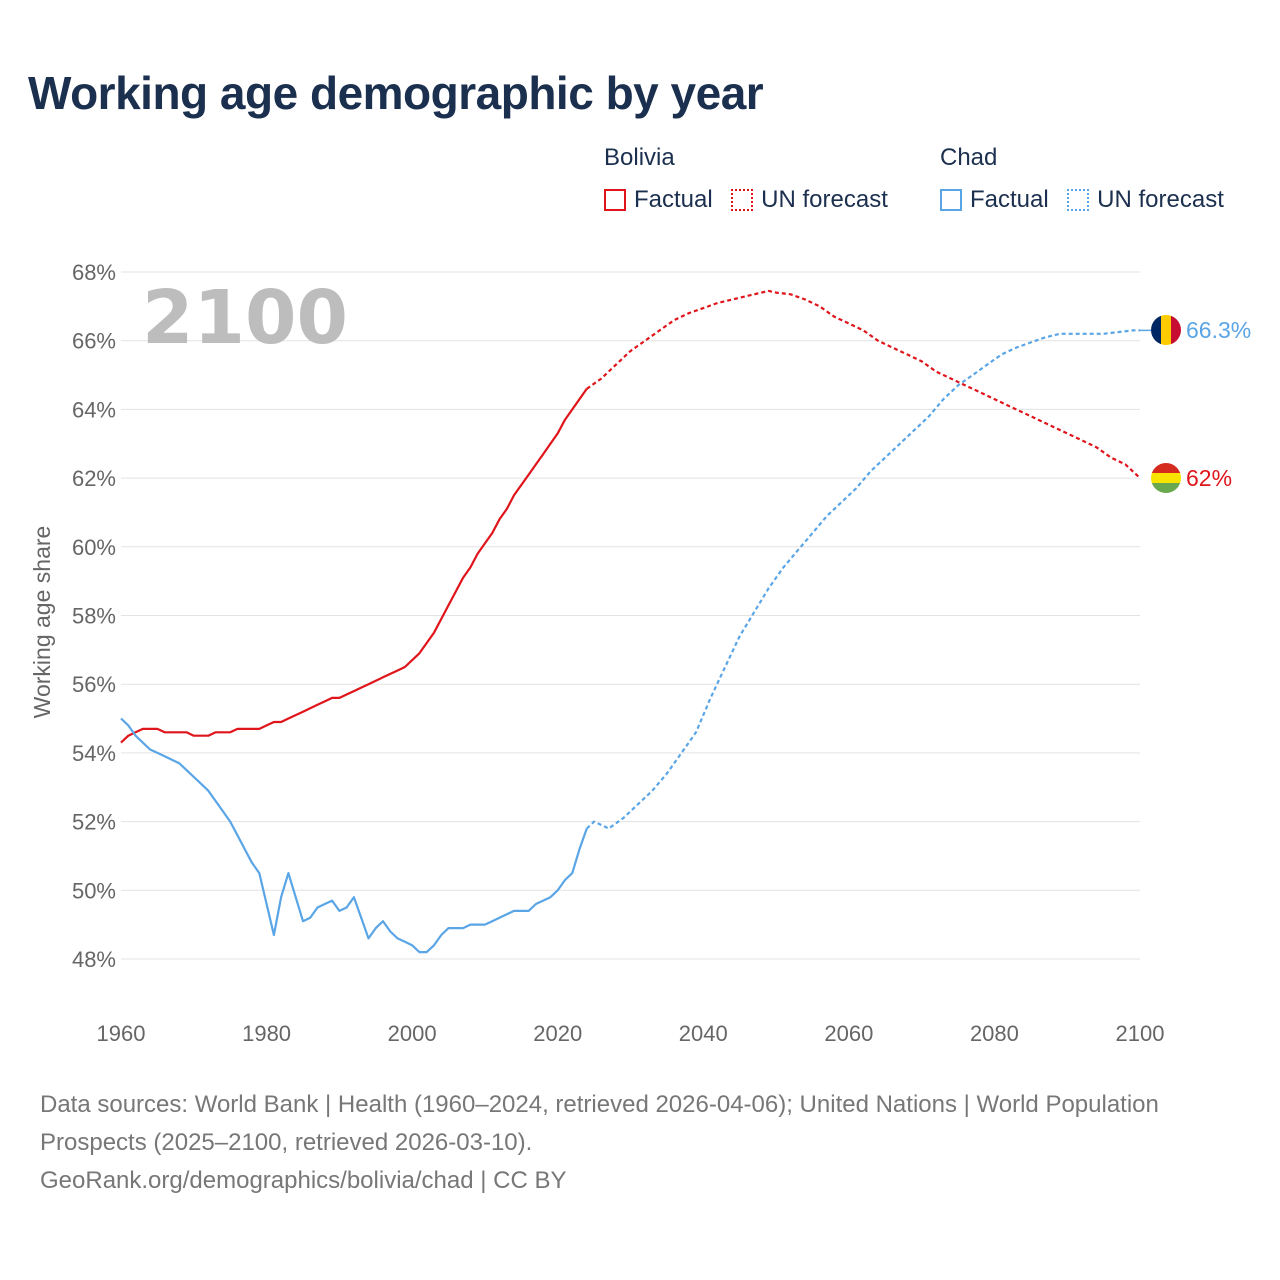 The height and width of the screenshot is (1280, 1280). Describe the element at coordinates (1166, 330) in the screenshot. I see `chad-flag-icon` at that location.